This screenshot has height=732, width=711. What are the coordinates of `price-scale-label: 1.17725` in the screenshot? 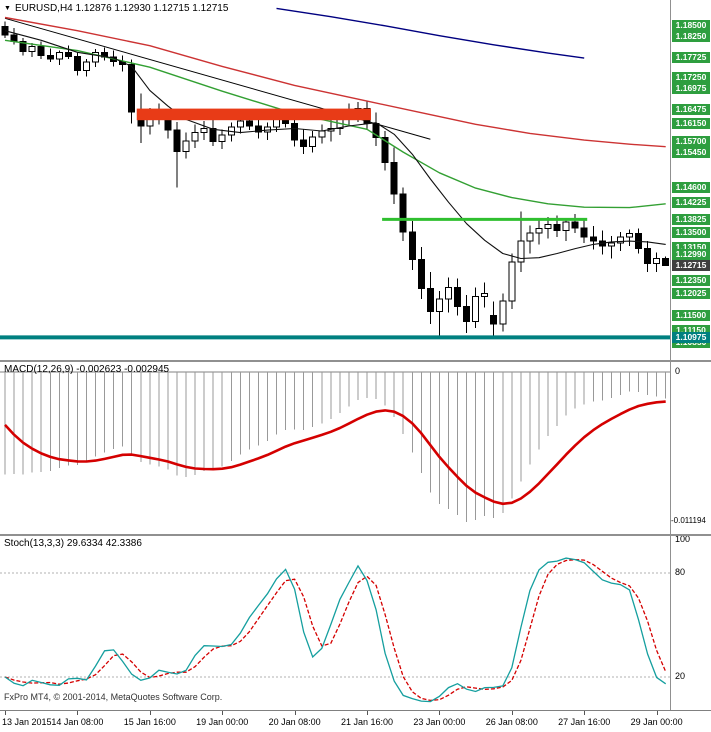 It's located at (691, 58).